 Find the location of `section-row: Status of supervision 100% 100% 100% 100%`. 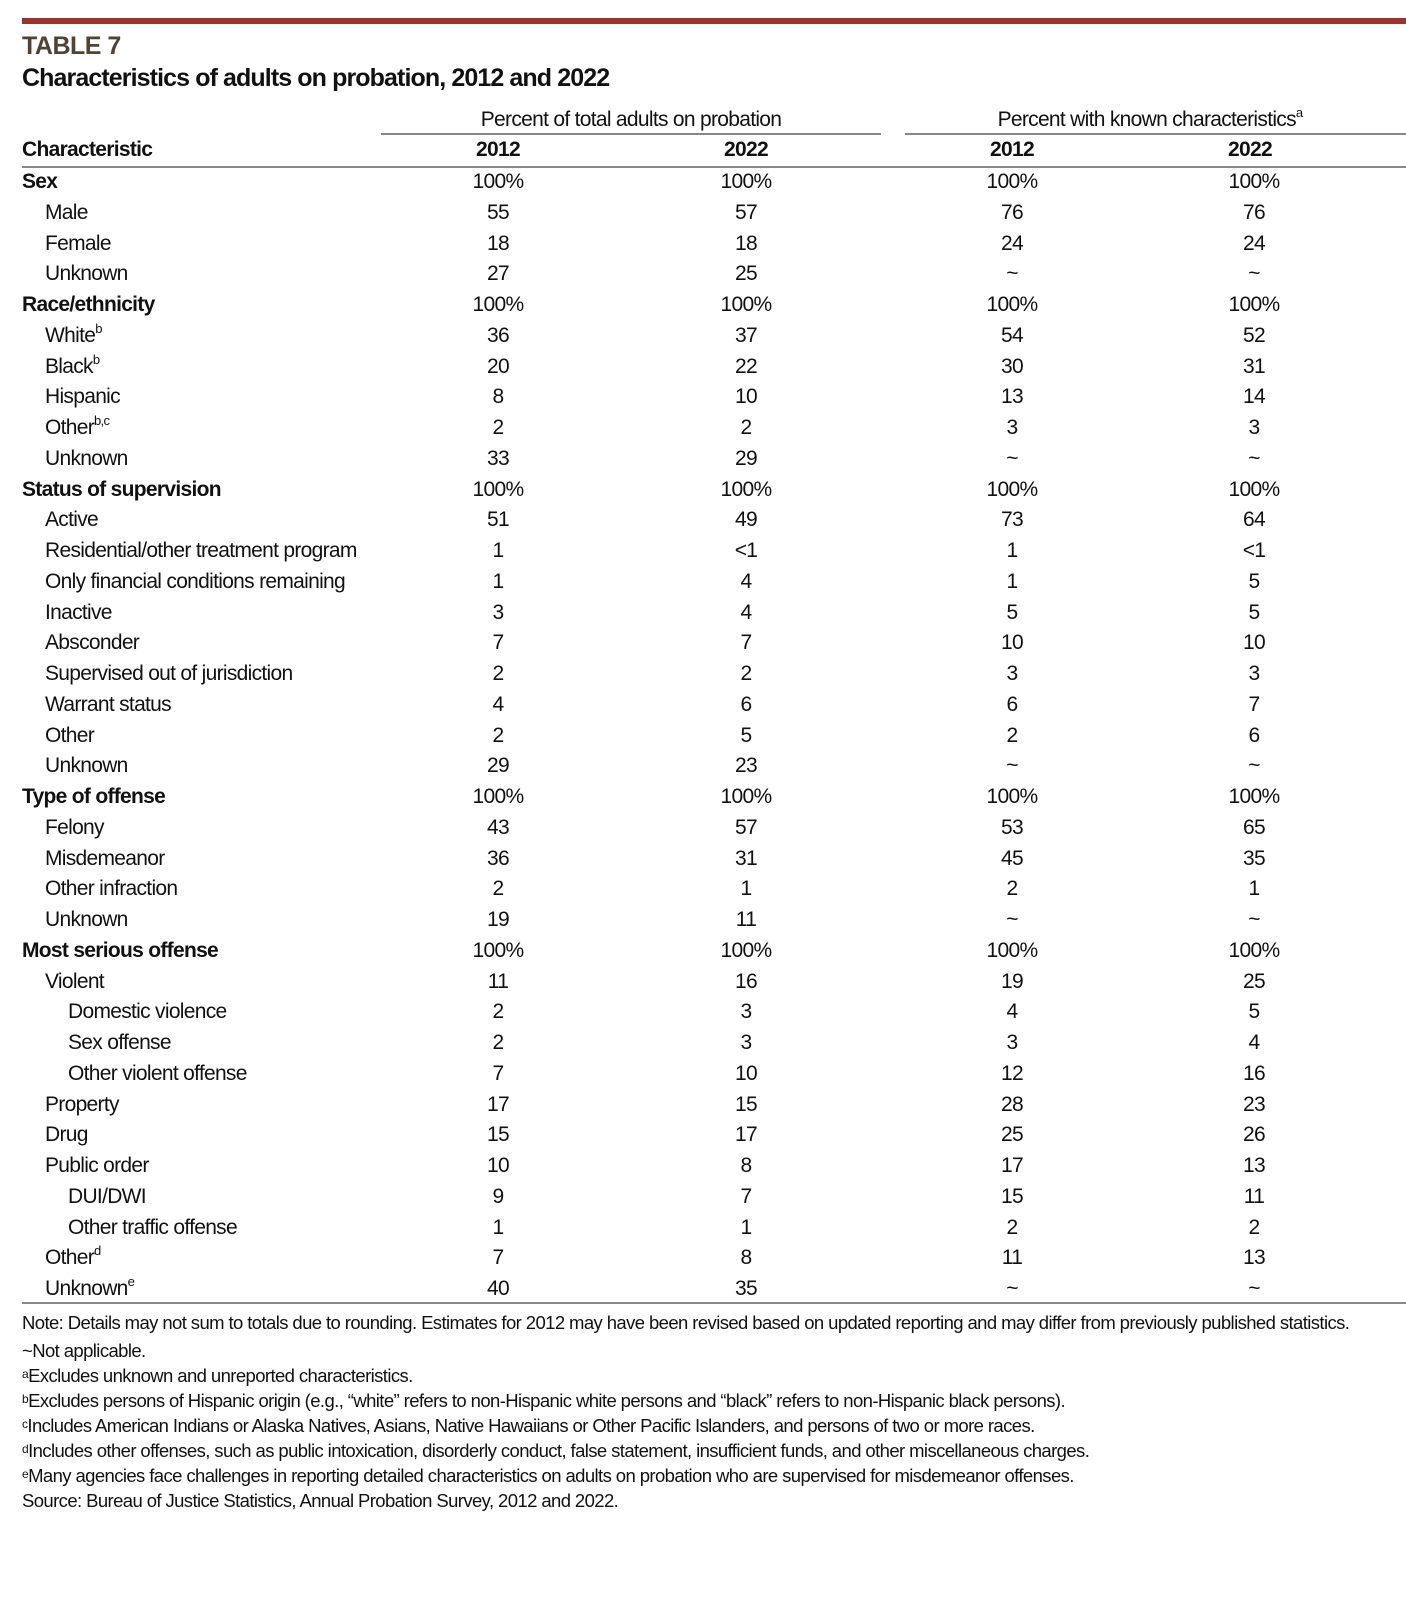

section-row: Status of supervision 100% 100% 100% 100% is located at coordinates (703, 493).